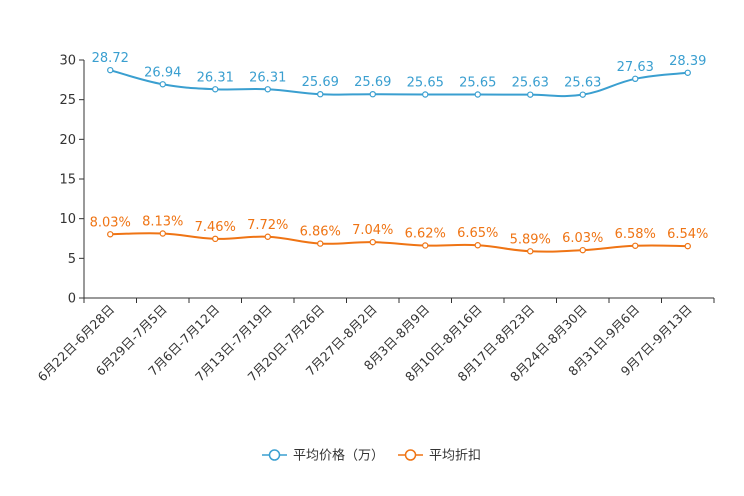  I want to click on data-label: 28.39, so click(687, 61).